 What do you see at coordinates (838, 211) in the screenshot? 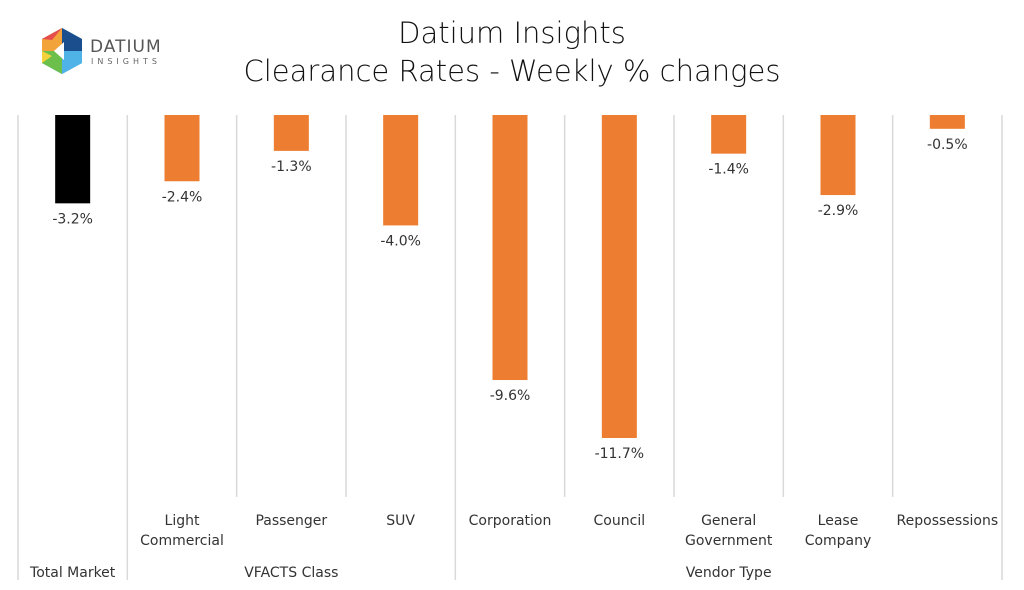
I see `data-label: -2.9%` at bounding box center [838, 211].